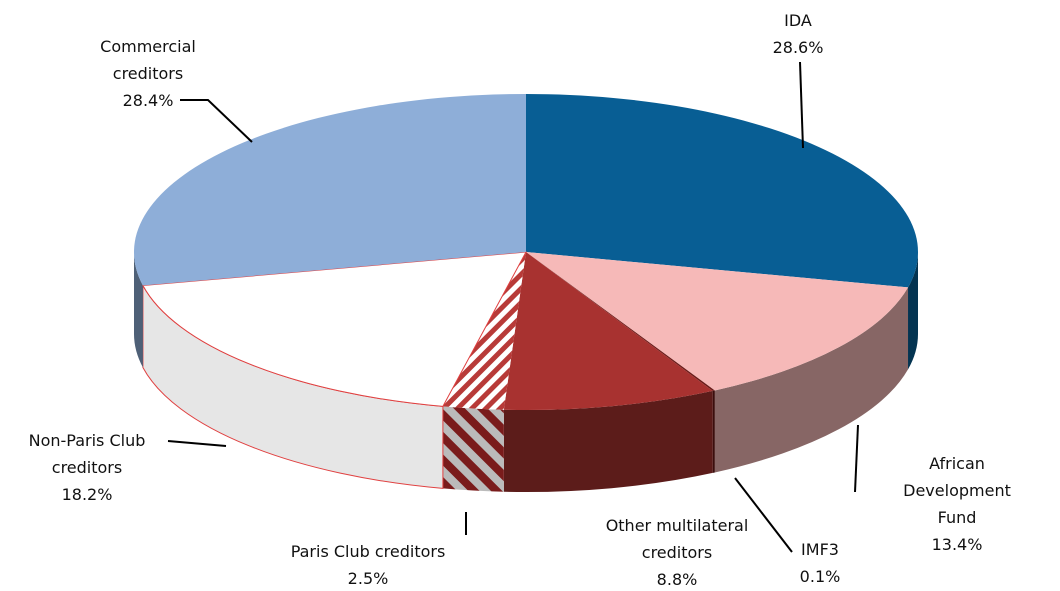  What do you see at coordinates (957, 490) in the screenshot?
I see `category-label: African Development Fund` at bounding box center [957, 490].